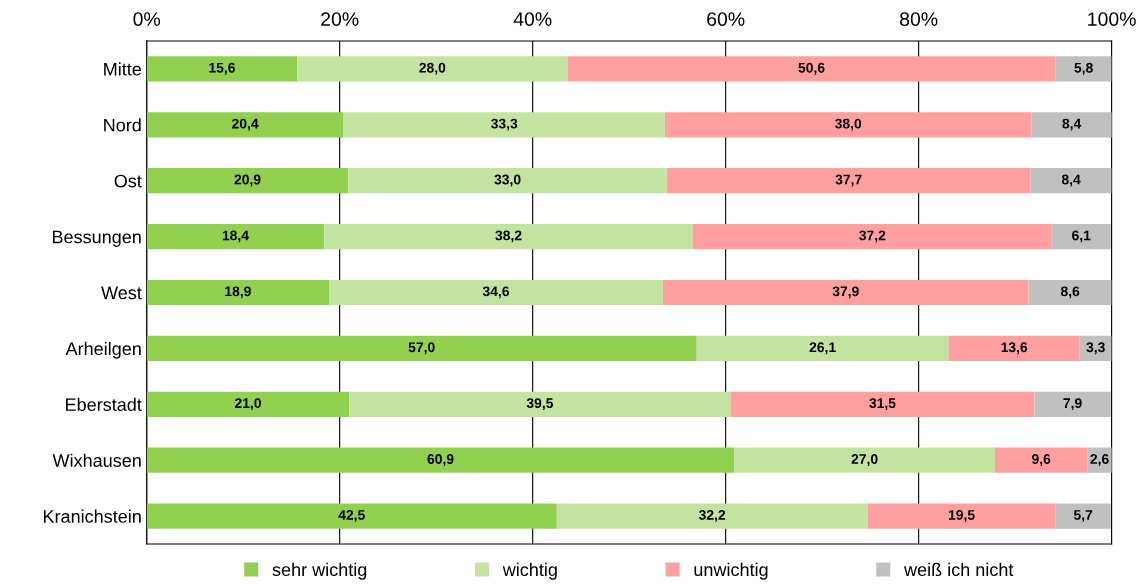 The image size is (1146, 585). I want to click on text: 2,6, so click(1099, 460).